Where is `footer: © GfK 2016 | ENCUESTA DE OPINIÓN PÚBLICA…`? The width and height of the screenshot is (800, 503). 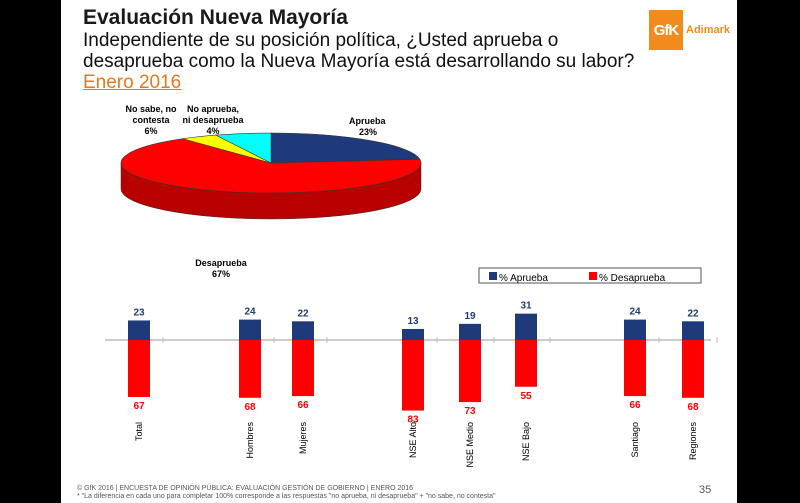 footer: © GfK 2016 | ENCUESTA DE OPINIÓN PÚBLICA… is located at coordinates (337, 493).